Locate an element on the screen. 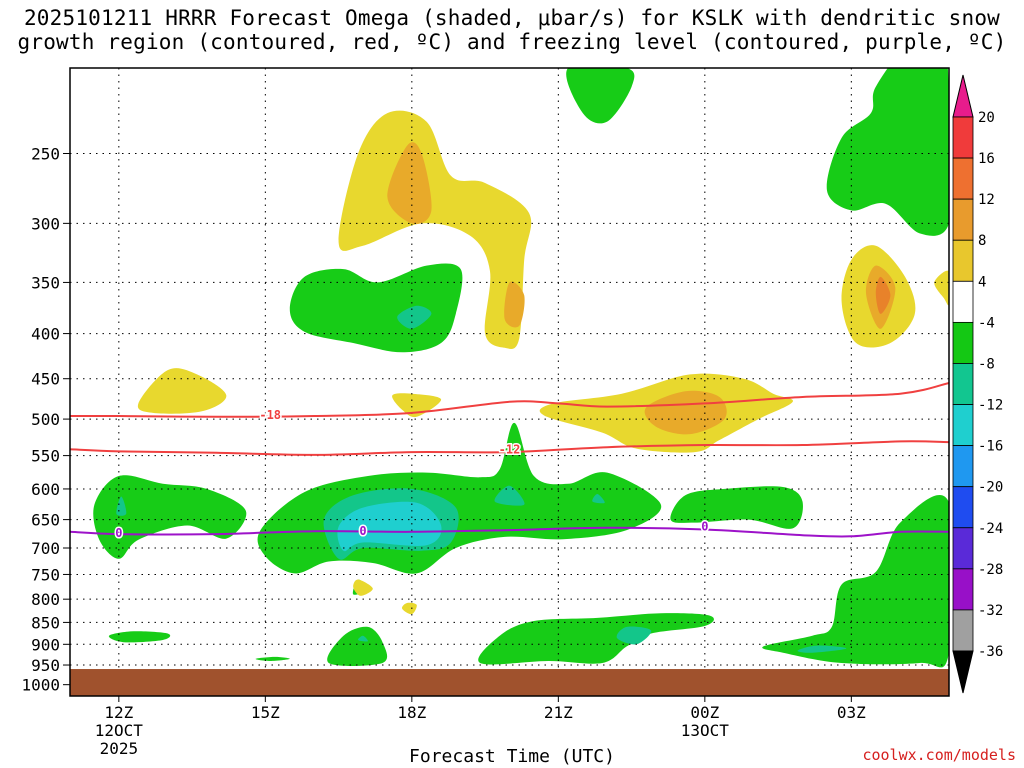 Image resolution: width=1024 pixels, height=768 pixels. x-tick-date-12Z: 12OCT is located at coordinates (119, 730).